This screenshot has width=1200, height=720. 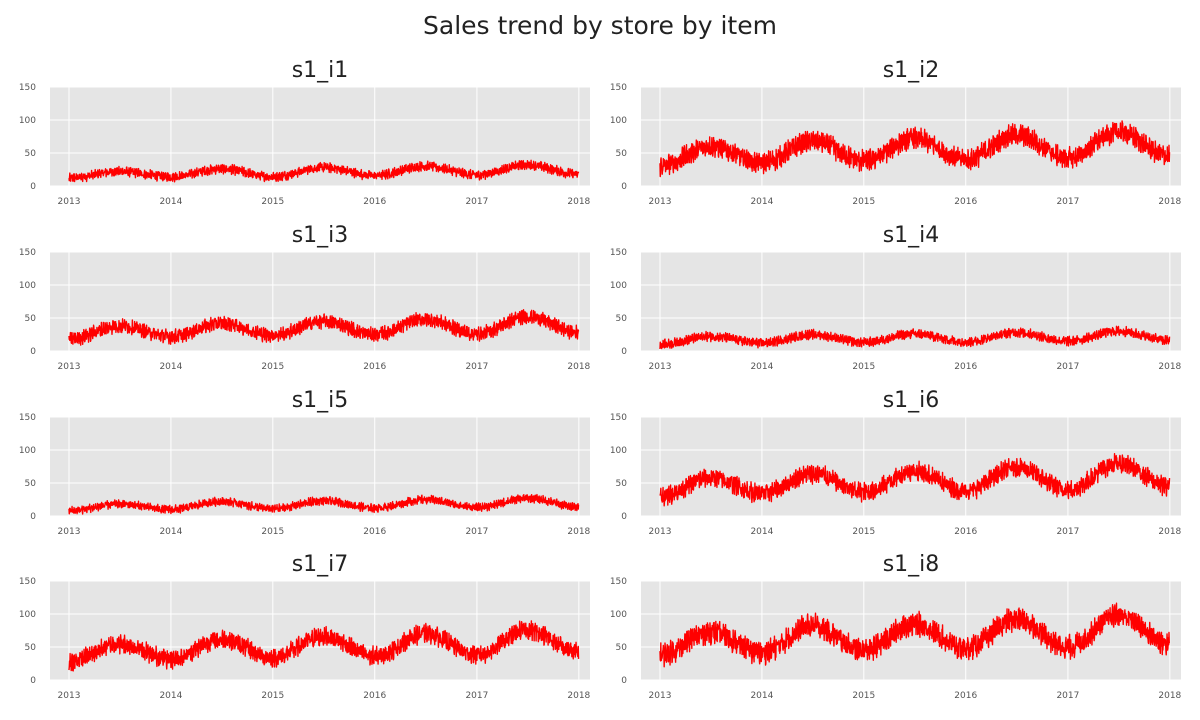 I want to click on plot-area, so click(x=320, y=301).